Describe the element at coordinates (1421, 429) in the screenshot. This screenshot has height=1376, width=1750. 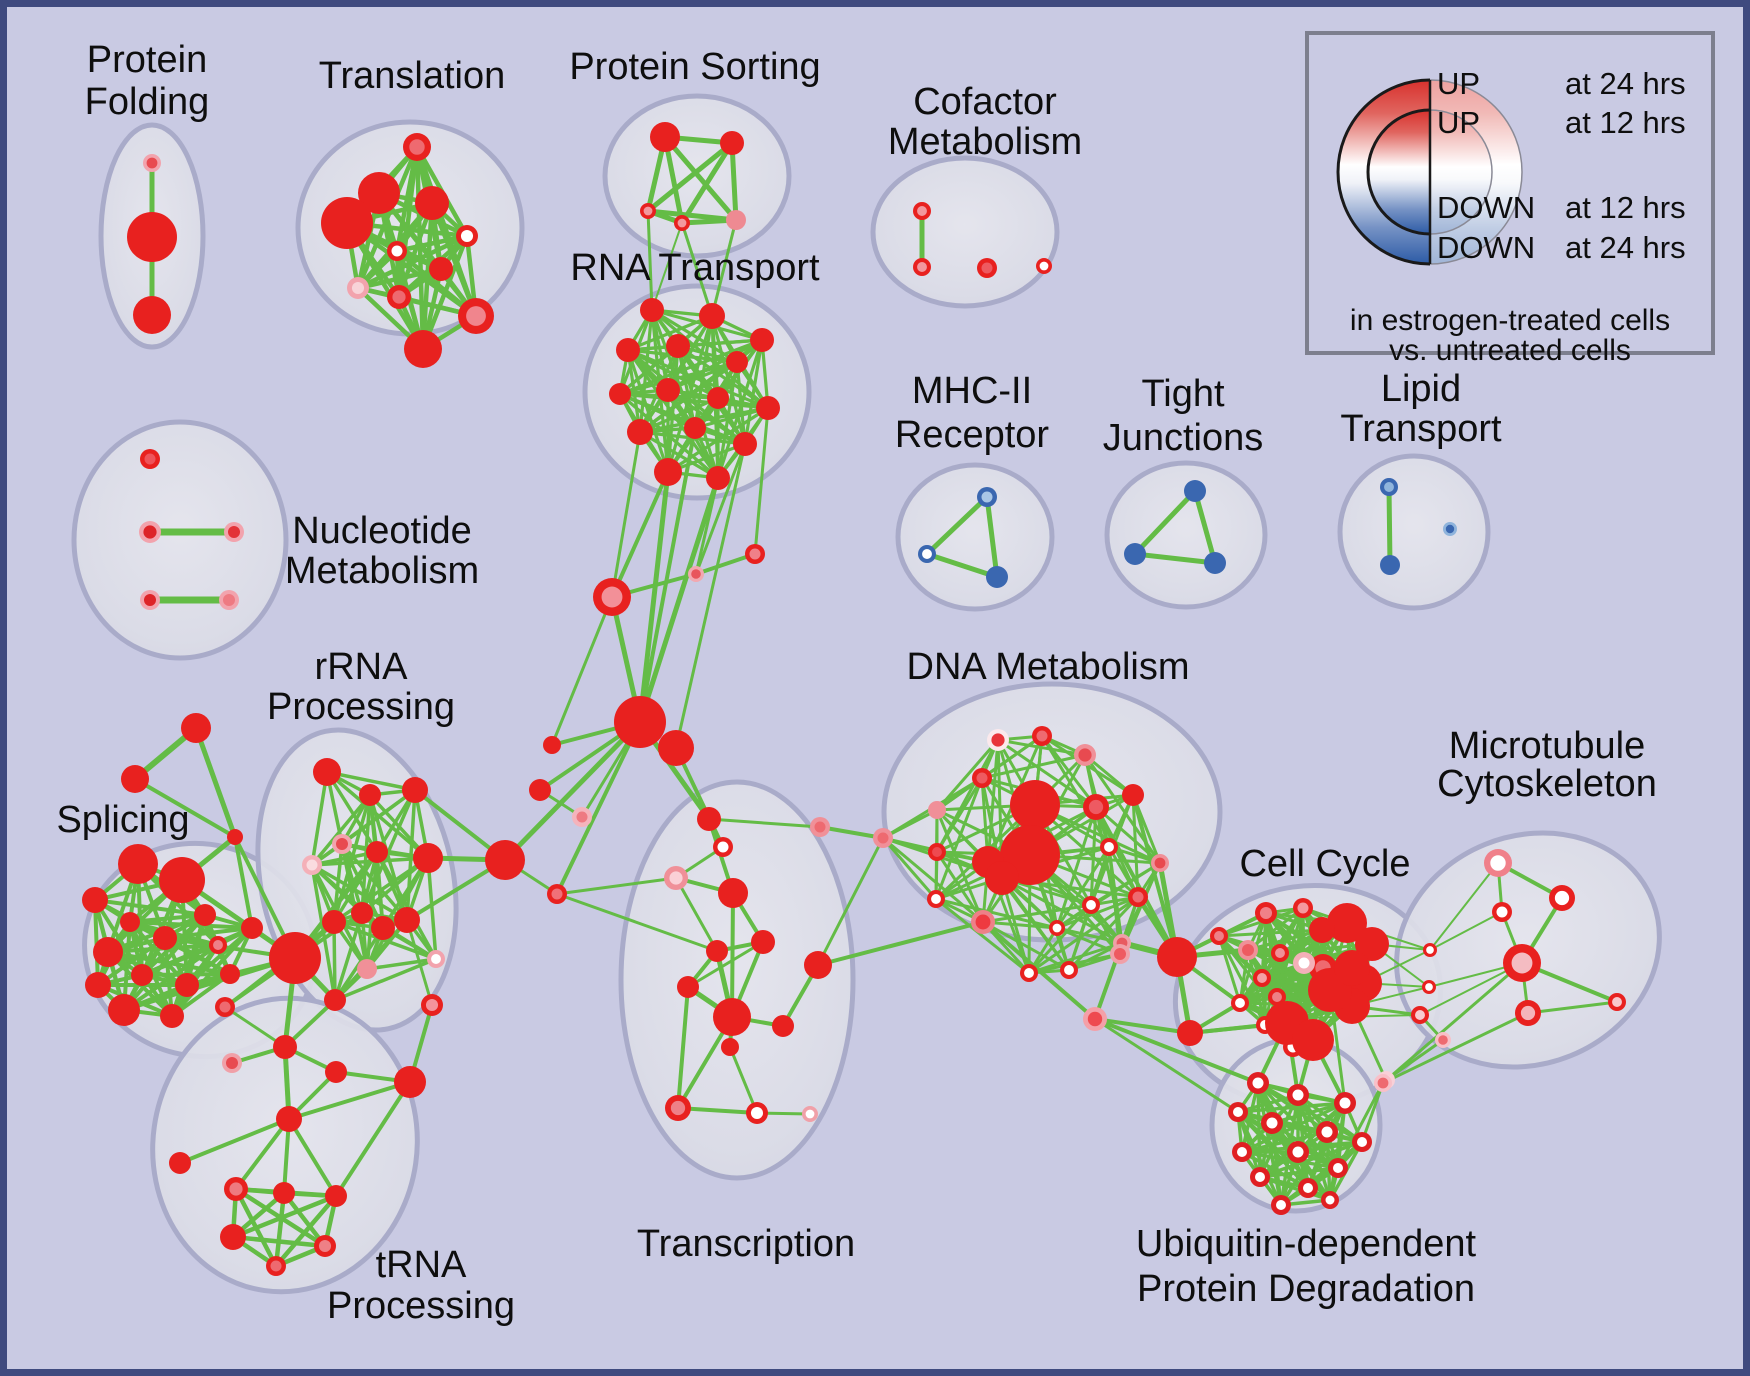
I see `cluster-label-lipid-transport: Transport` at that location.